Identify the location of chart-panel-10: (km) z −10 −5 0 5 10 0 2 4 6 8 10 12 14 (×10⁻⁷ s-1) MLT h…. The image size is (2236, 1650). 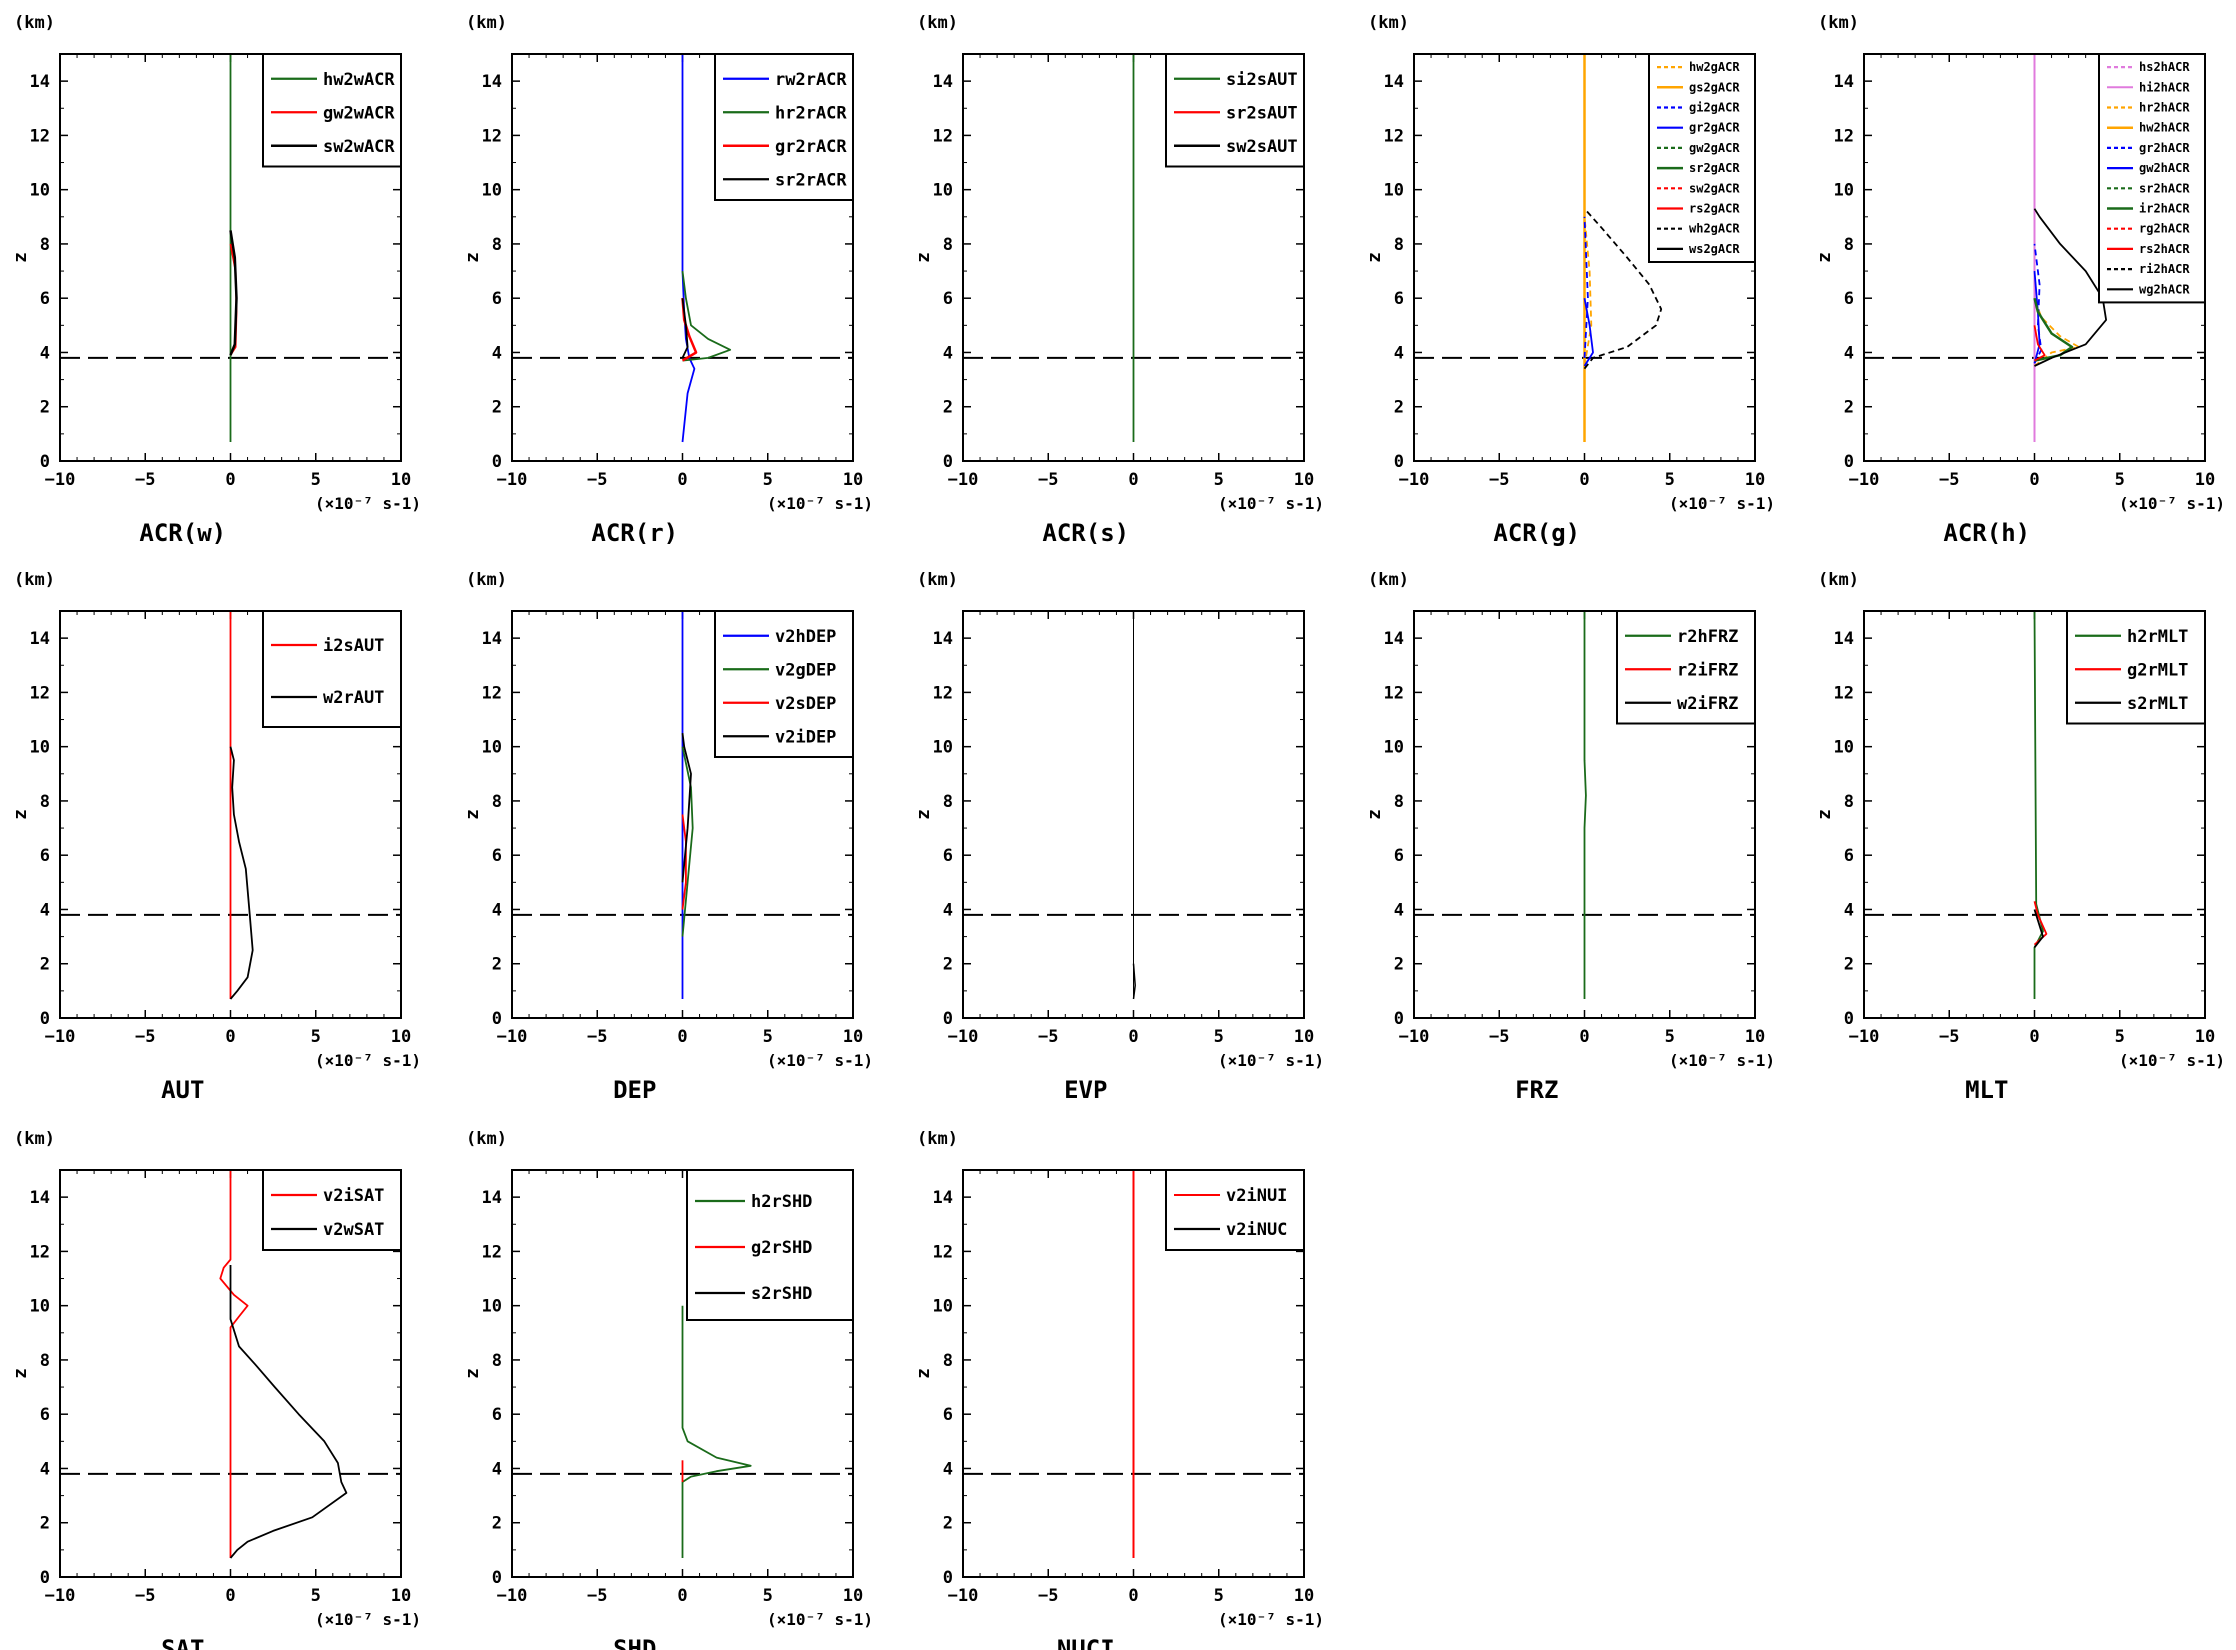
(2019, 837).